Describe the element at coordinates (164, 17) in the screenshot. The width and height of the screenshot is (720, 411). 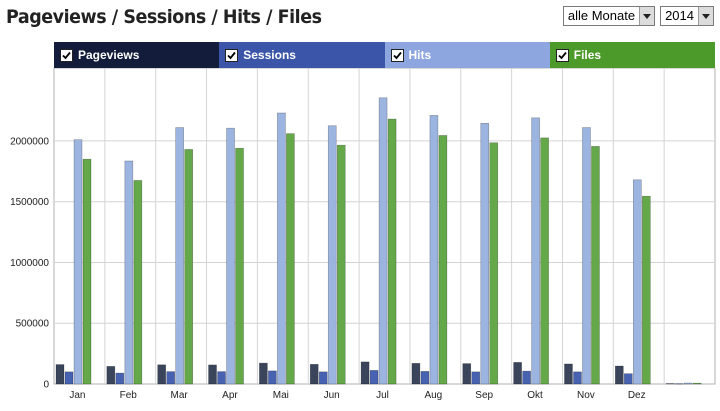
I see `page-title: Pageviews / Sessions / Hits / Files` at that location.